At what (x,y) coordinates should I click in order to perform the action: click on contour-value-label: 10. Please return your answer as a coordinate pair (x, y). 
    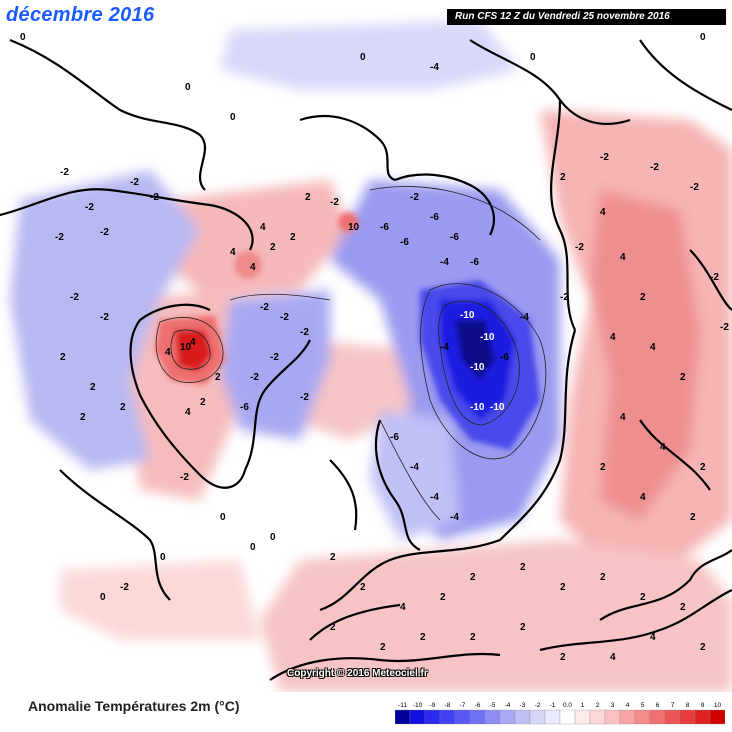
    Looking at the image, I should click on (354, 227).